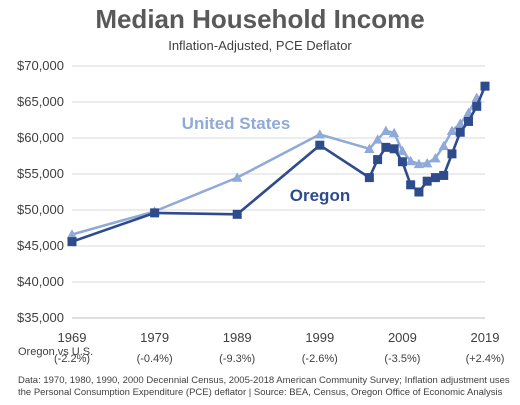 The width and height of the screenshot is (520, 405). I want to click on chart-subtitle: Inflation-Adjusted, PCE Deflator, so click(260, 45).